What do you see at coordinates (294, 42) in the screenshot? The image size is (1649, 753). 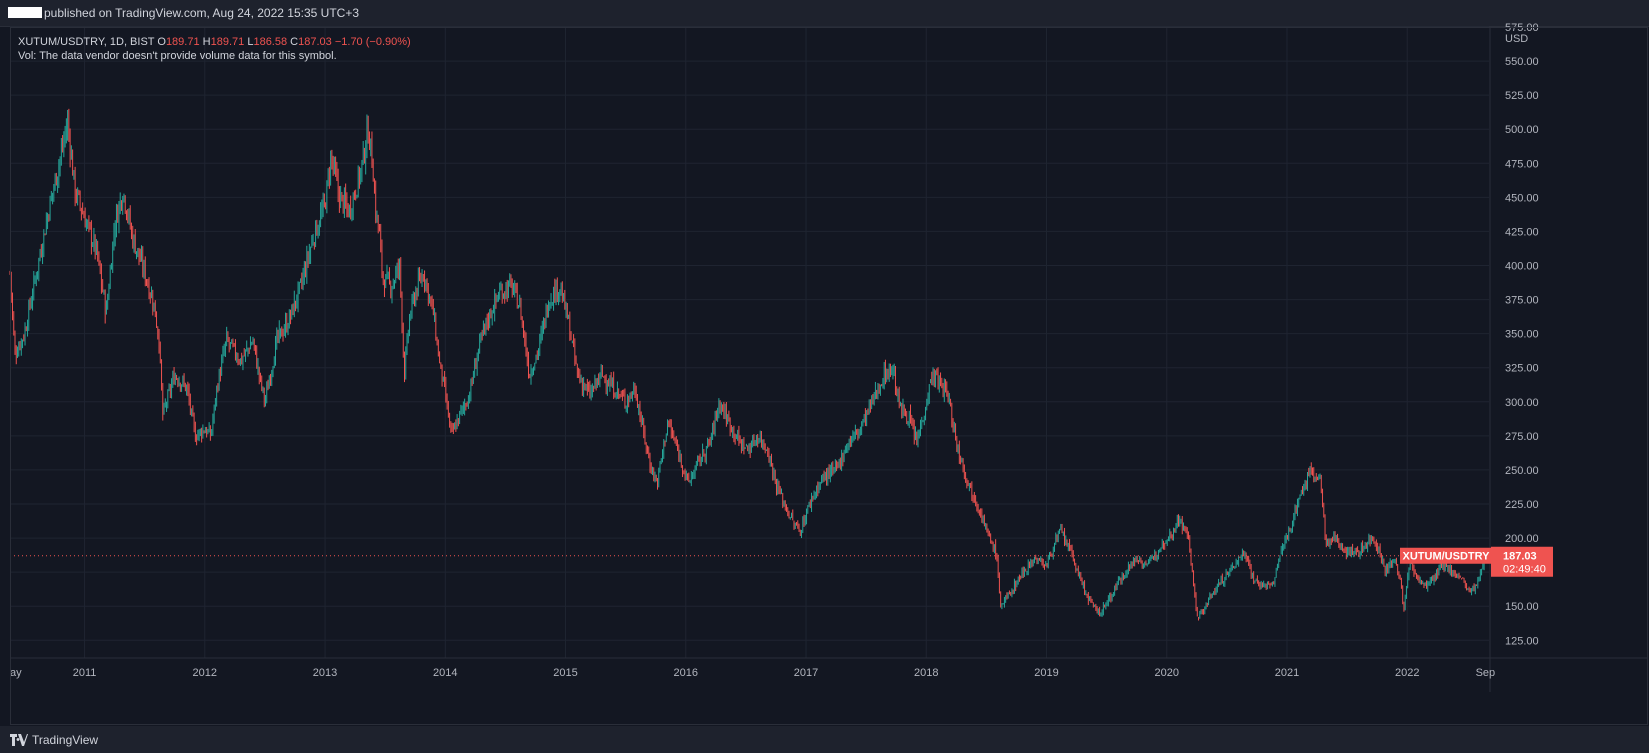 I see `close-label: C` at bounding box center [294, 42].